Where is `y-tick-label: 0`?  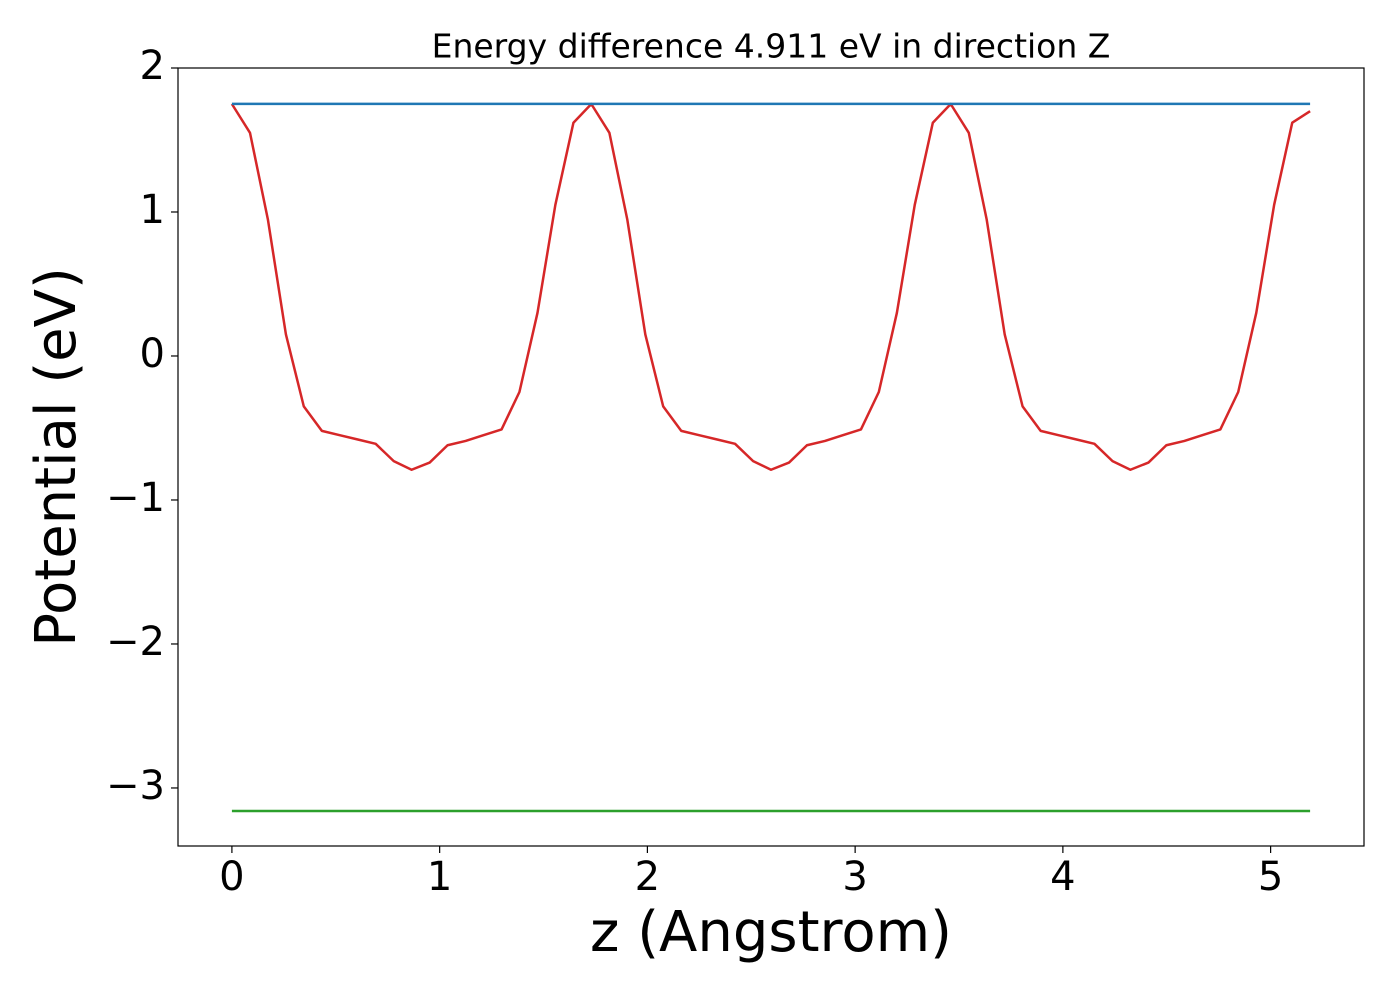 y-tick-label: 0 is located at coordinates (152, 354).